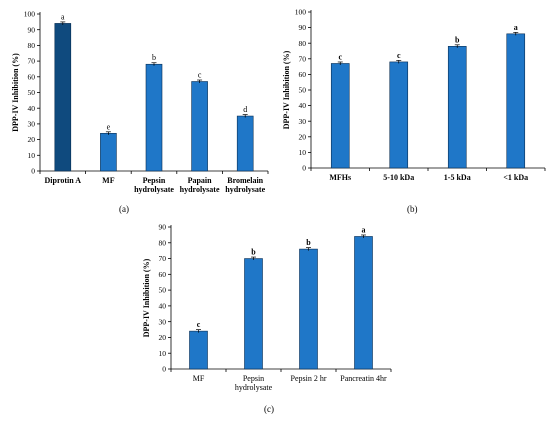 This screenshot has height=421, width=550. Describe the element at coordinates (124, 209) in the screenshot. I see `panel-label-a: (a)` at that location.